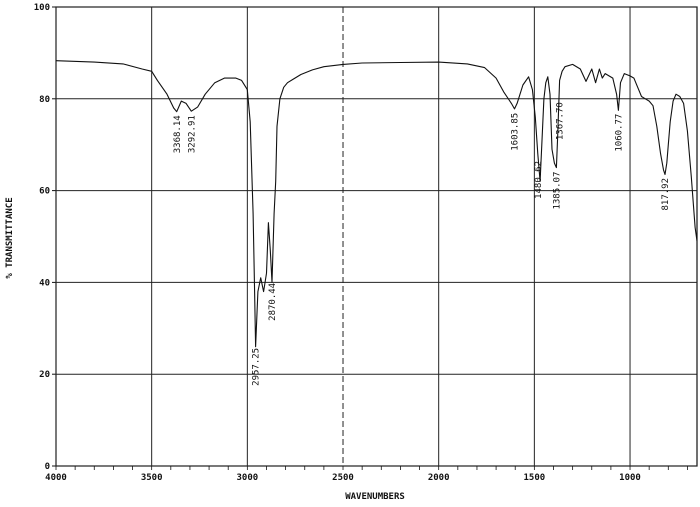  I want to click on peak-label: 1603.85, so click(516, 132).